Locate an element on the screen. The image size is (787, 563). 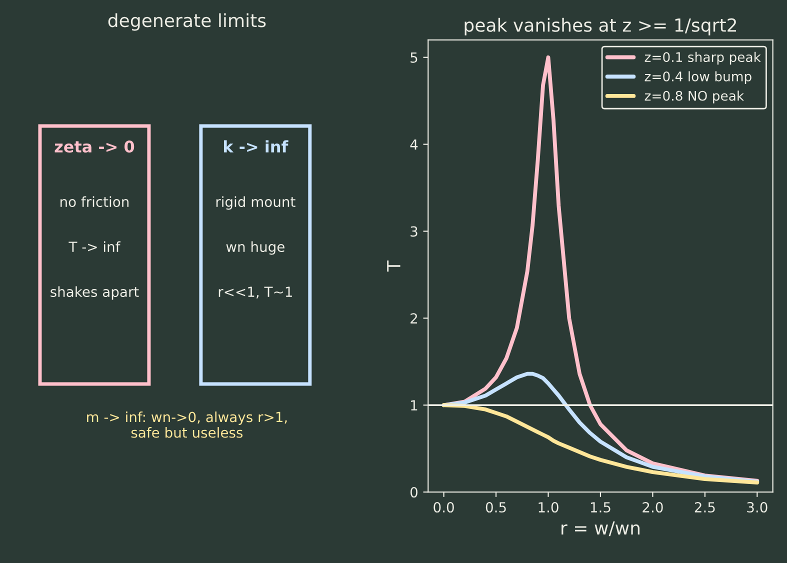
x-tick-label: 2.5 is located at coordinates (704, 507).